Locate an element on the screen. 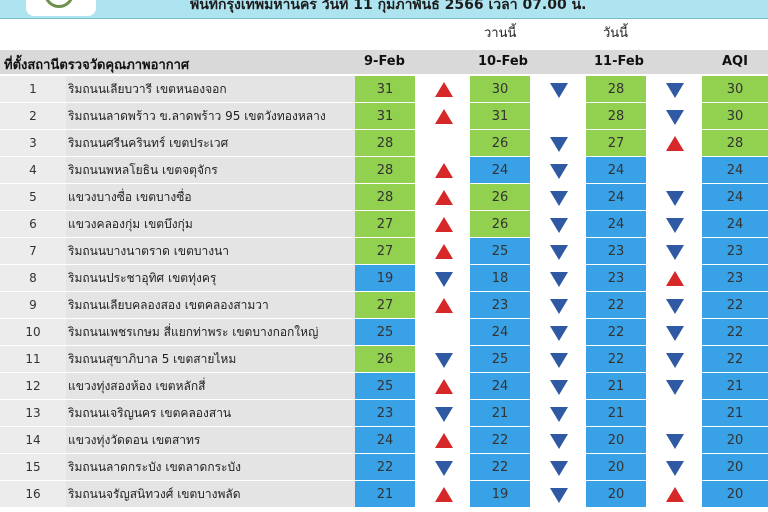  value-9feb: 23 is located at coordinates (385, 413).